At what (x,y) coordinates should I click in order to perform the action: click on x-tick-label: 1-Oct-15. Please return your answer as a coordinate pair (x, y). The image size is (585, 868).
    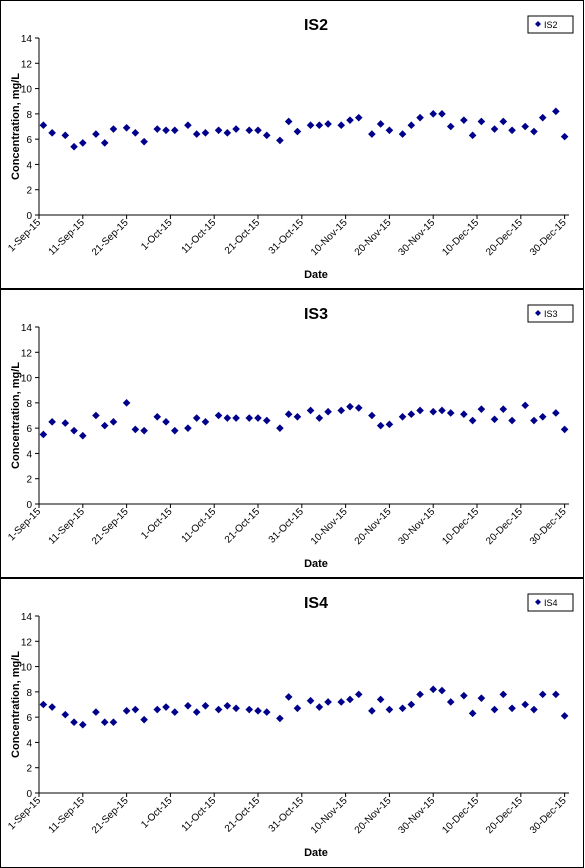
    Looking at the image, I should click on (157, 813).